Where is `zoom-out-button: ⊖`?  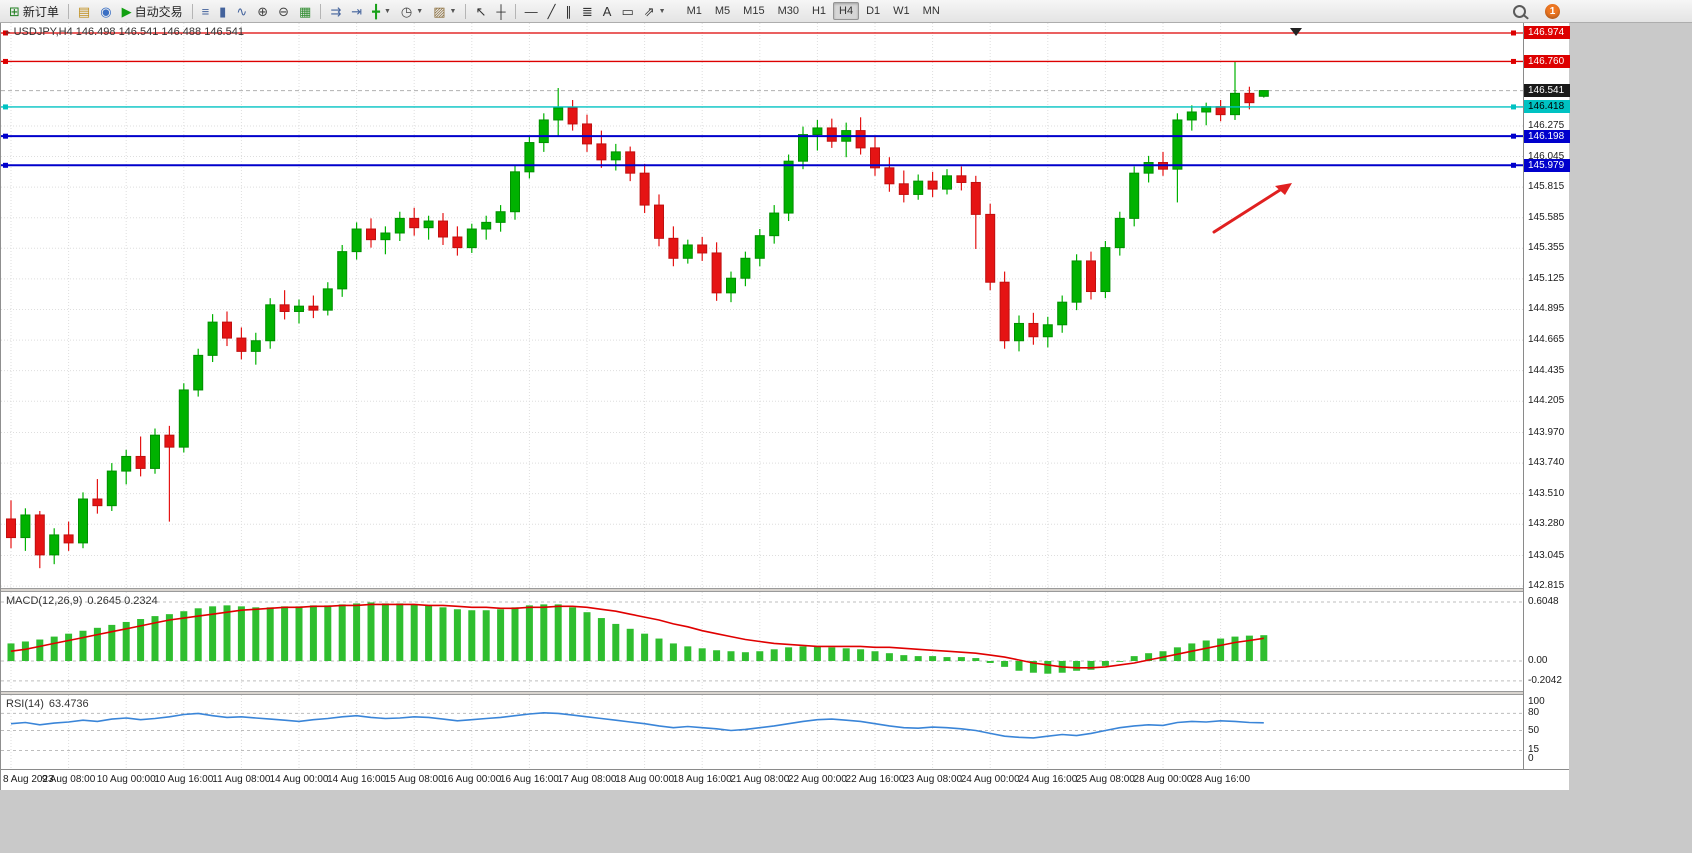 zoom-out-button: ⊖ is located at coordinates (283, 11).